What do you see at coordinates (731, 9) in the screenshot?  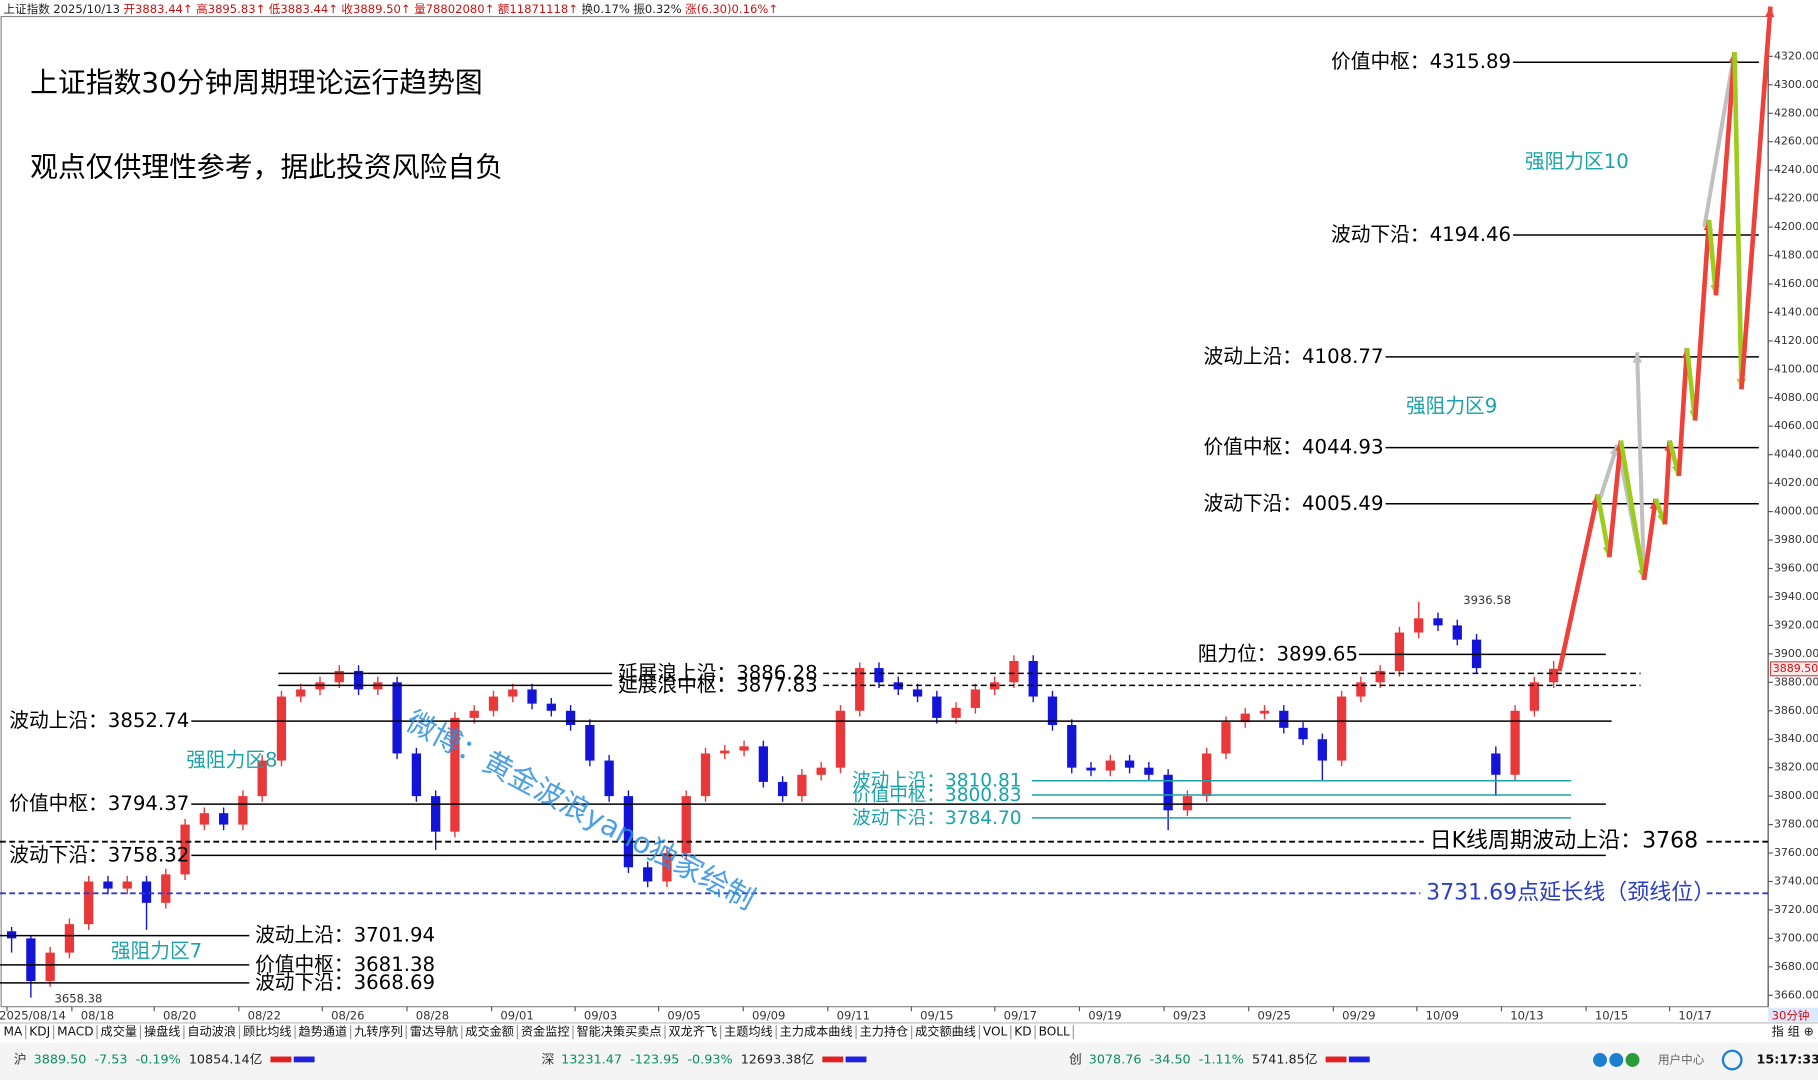 I see `header-item: 涨(6.30)0.16%↑` at bounding box center [731, 9].